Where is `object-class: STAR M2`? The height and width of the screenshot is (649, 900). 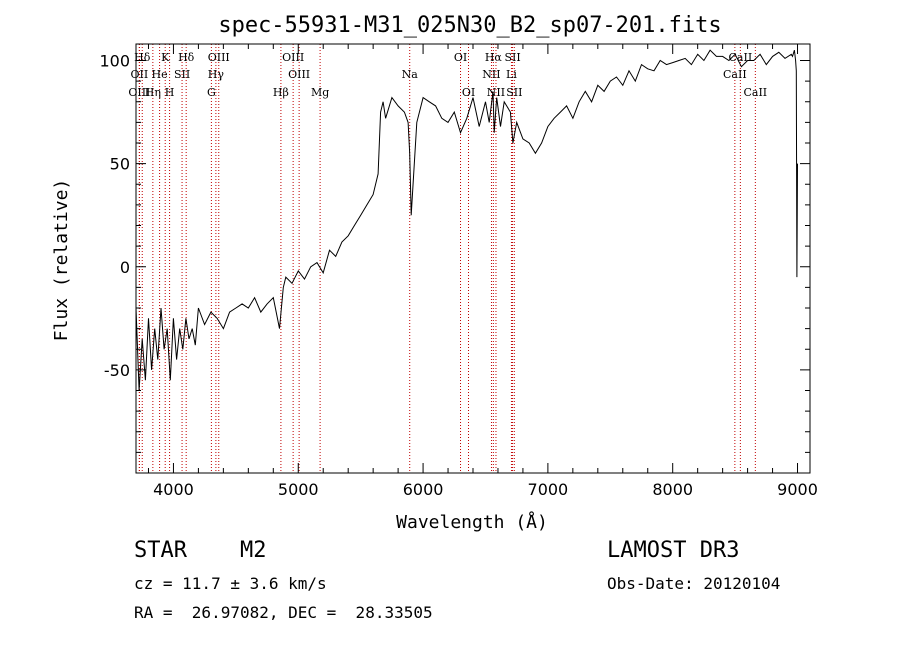 object-class: STAR M2 is located at coordinates (200, 550).